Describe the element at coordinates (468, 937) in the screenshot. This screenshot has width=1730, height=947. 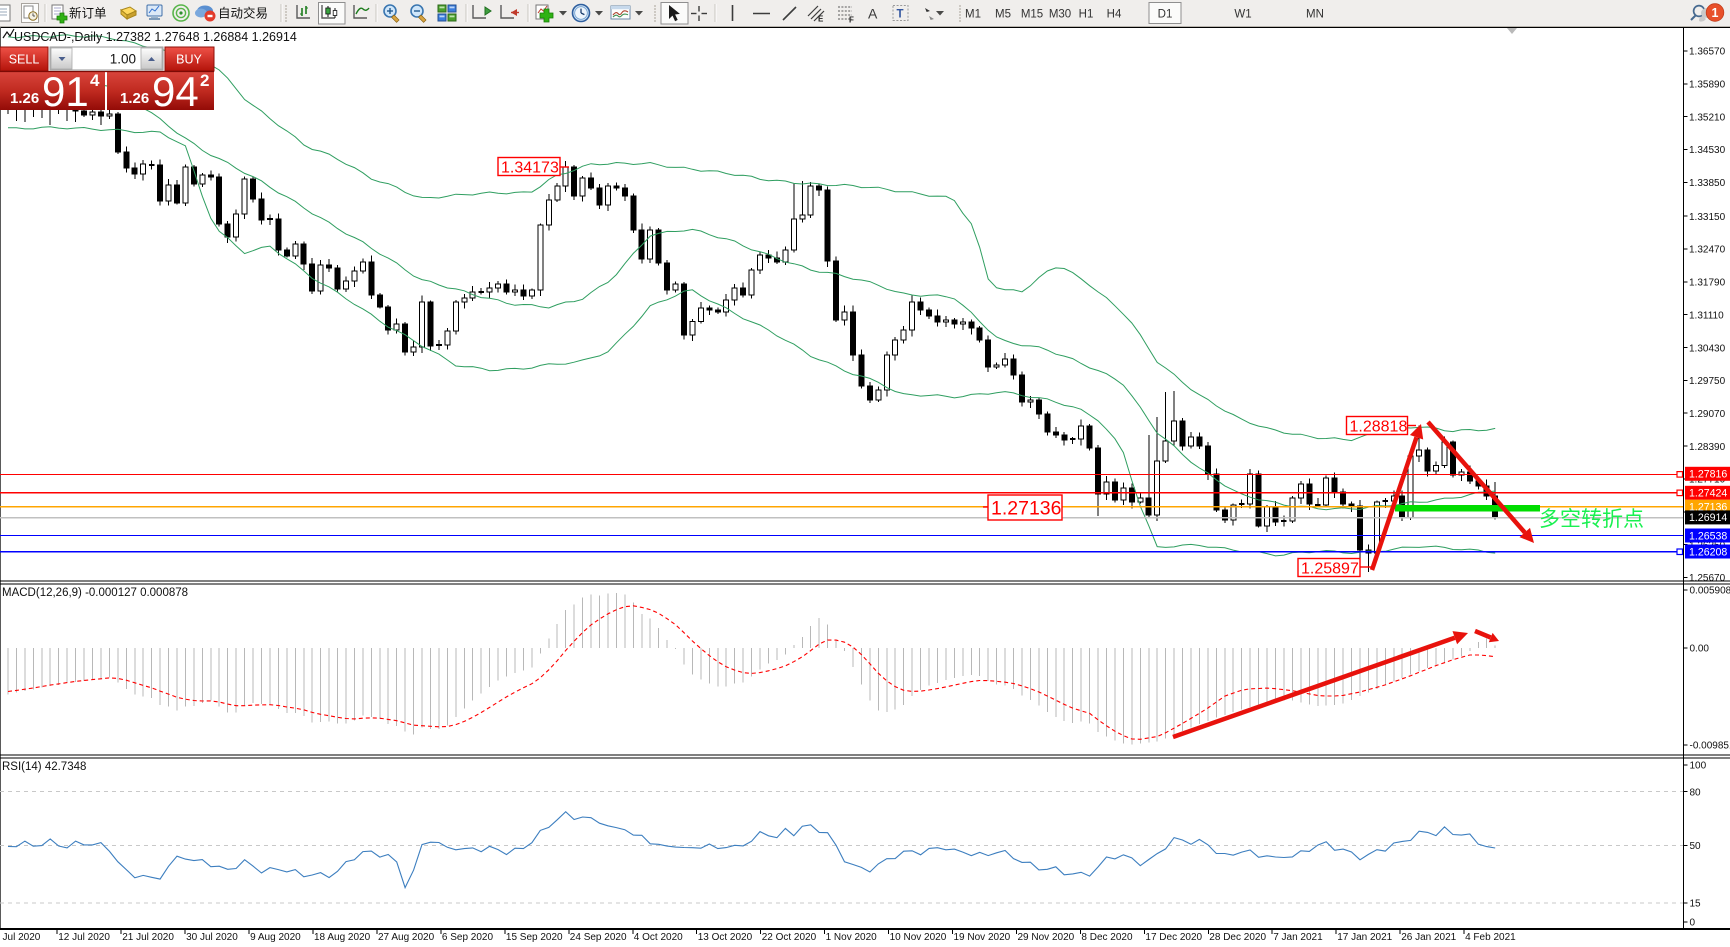
I see `svg-text: 6 Sep 2020` at that location.